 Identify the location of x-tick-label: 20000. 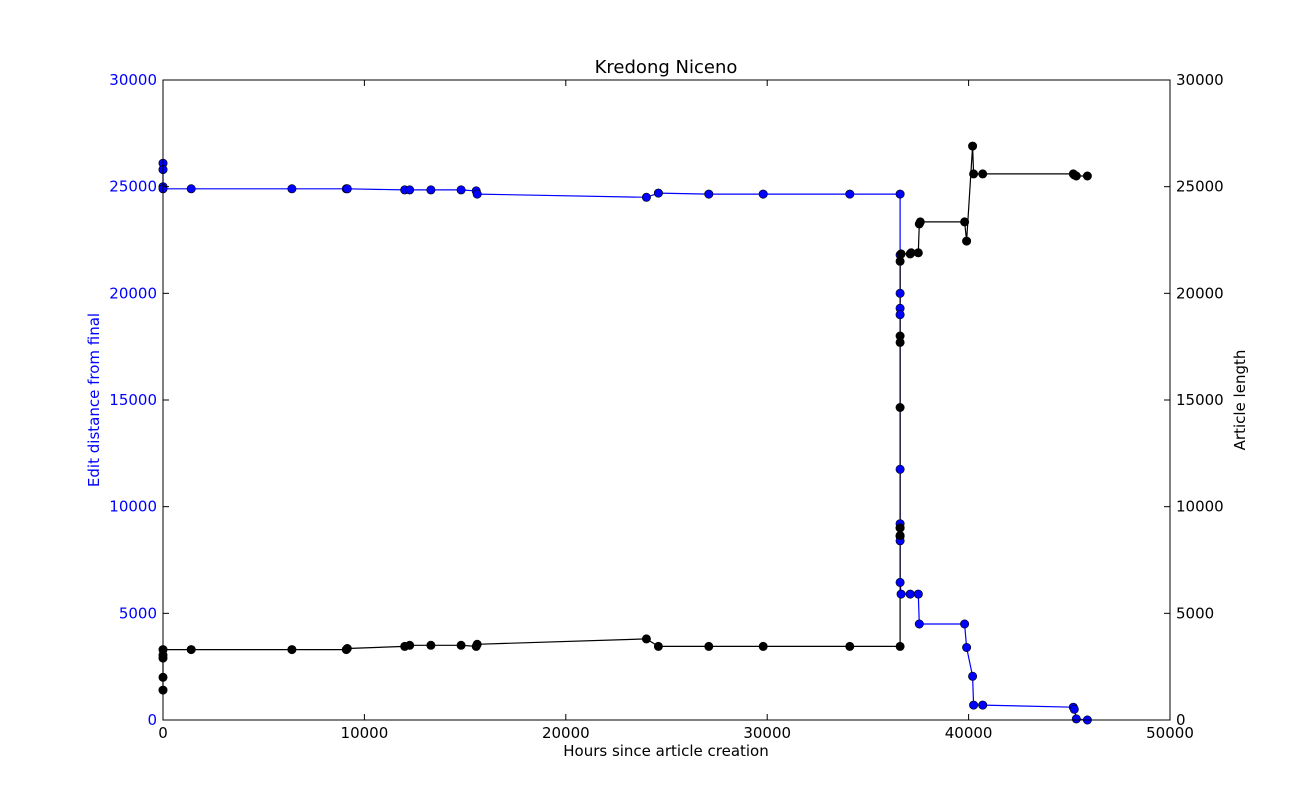
(566, 733).